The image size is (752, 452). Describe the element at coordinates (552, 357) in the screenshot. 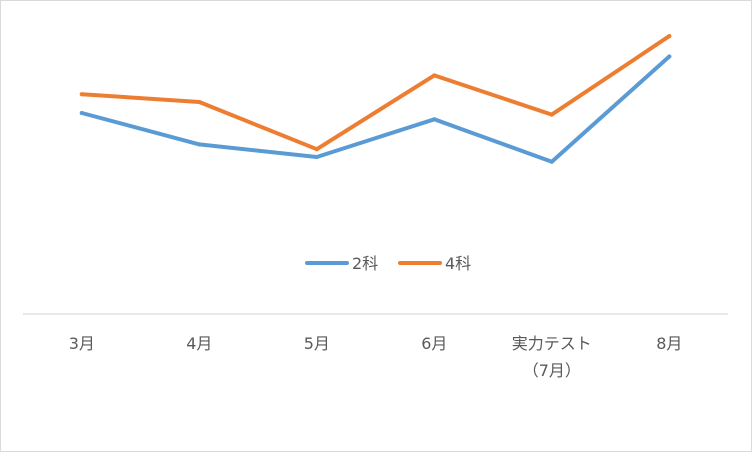

I see `x-tick-label: 実力テスト（7月）` at that location.